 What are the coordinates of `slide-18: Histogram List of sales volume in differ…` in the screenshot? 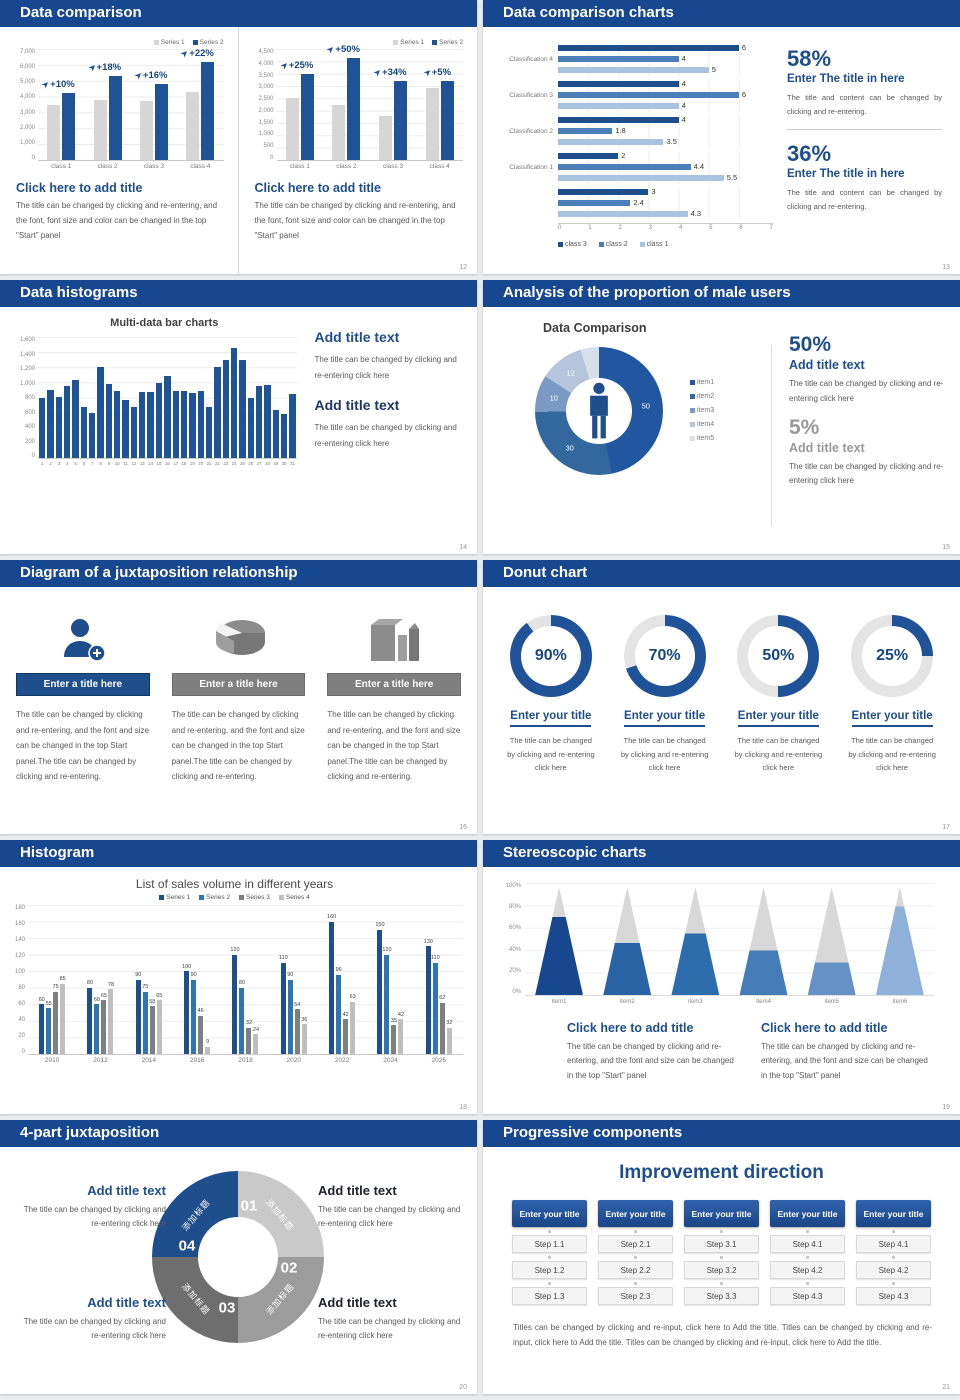 It's located at (238, 977).